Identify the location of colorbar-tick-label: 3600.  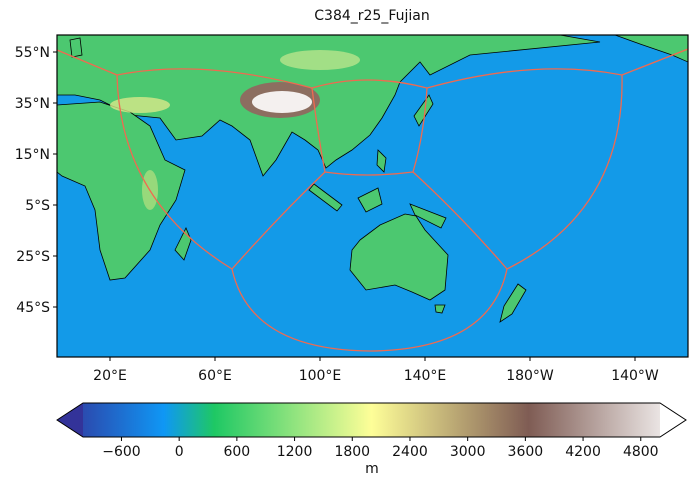
(526, 452).